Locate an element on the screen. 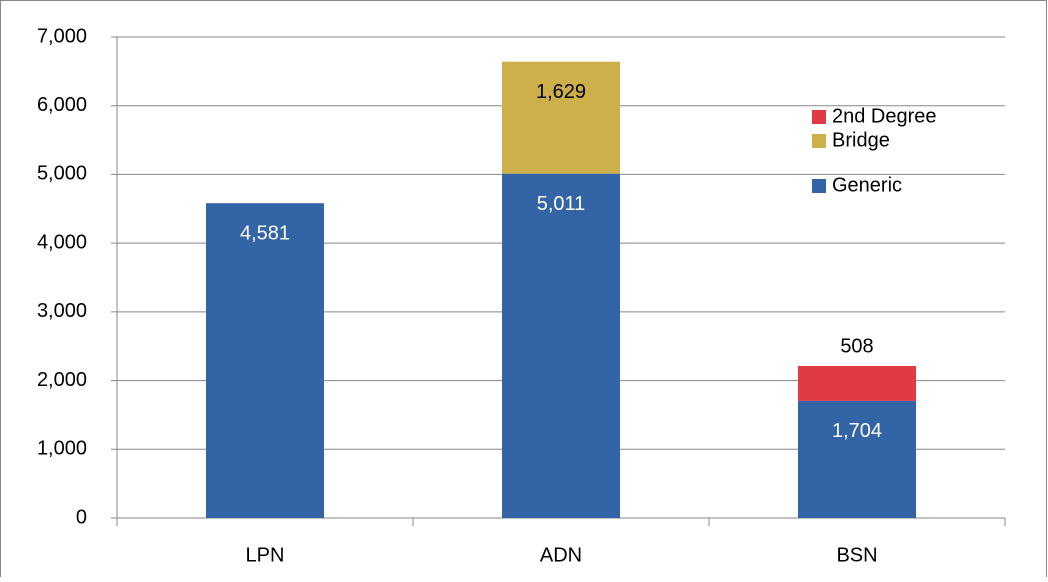 This screenshot has width=1048, height=582. value-label: 1,704 is located at coordinates (857, 431).